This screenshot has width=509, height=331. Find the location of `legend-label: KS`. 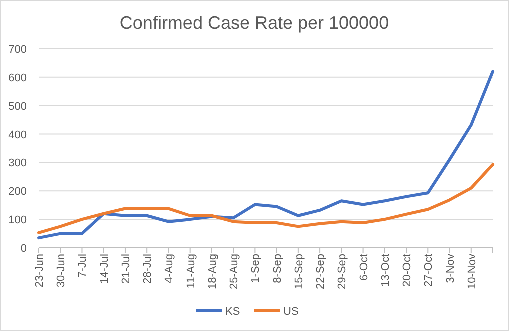

legend-label: KS is located at coordinates (233, 312).